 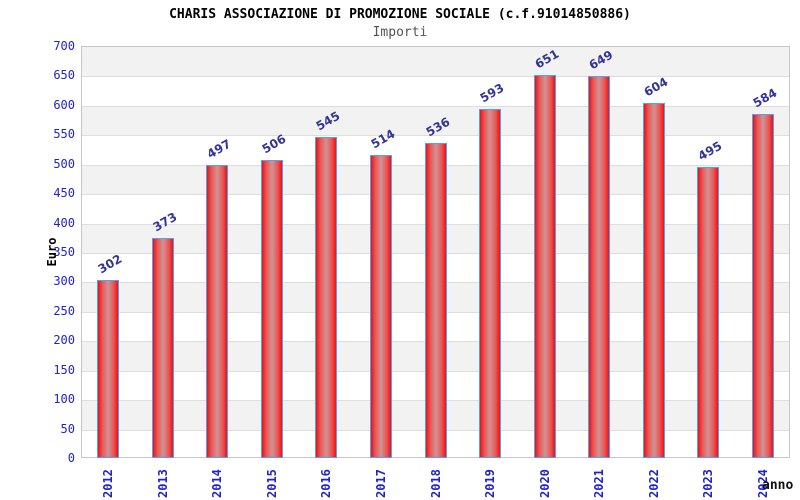 What do you see at coordinates (326, 483) in the screenshot?
I see `x-tick-label: 2016` at bounding box center [326, 483].